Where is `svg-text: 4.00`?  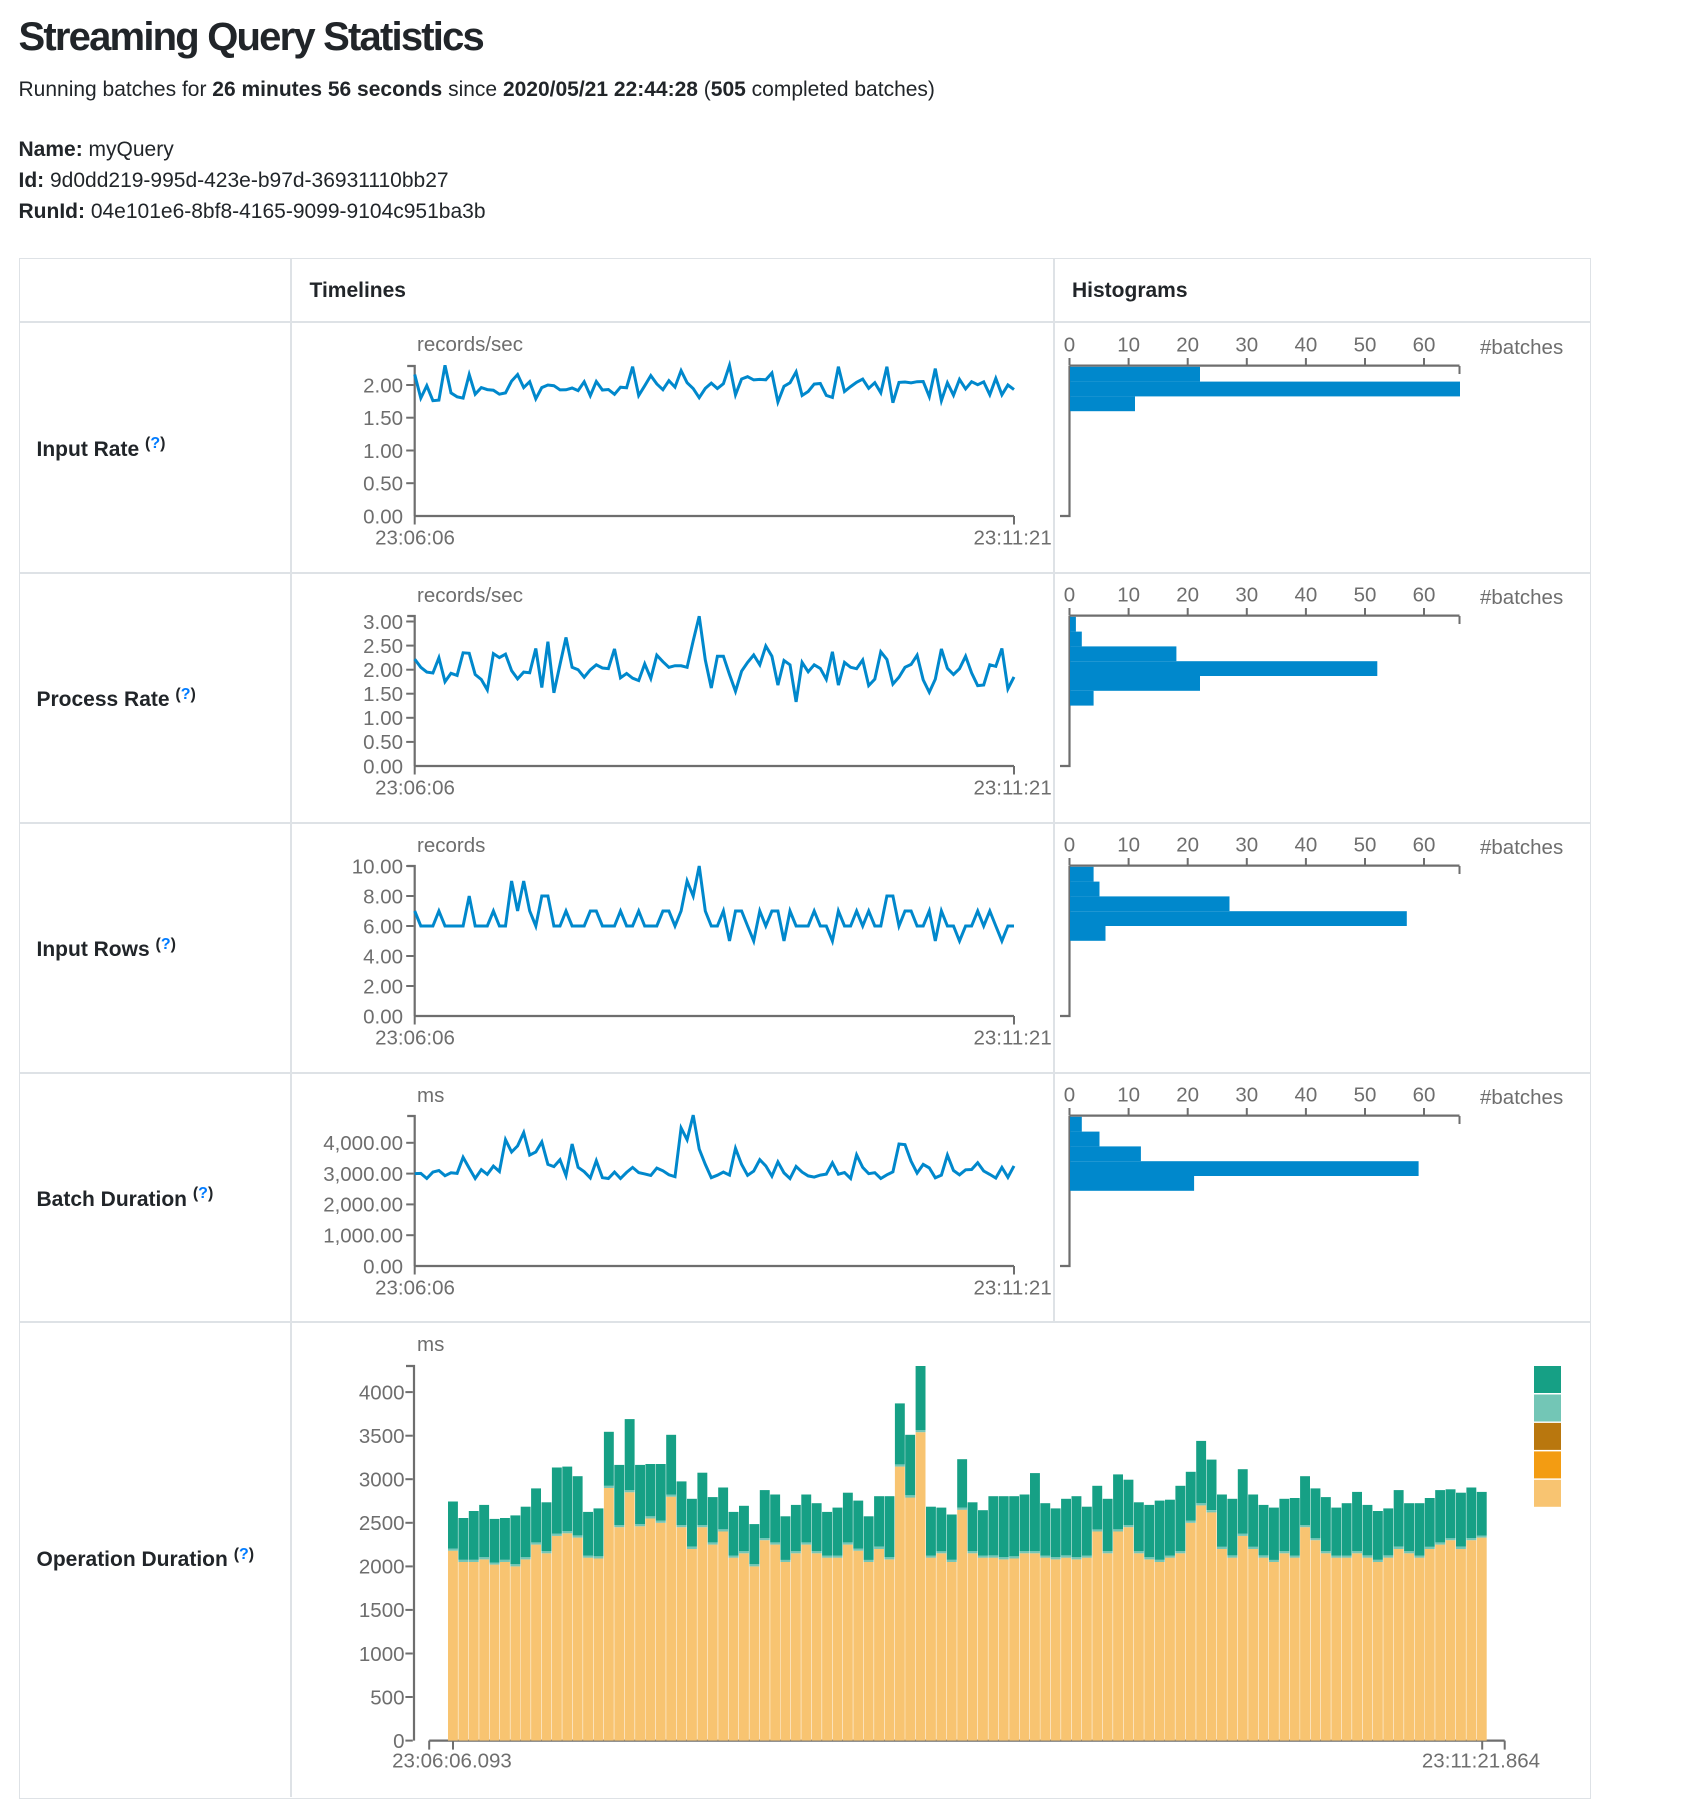 svg-text: 4.00 is located at coordinates (383, 956).